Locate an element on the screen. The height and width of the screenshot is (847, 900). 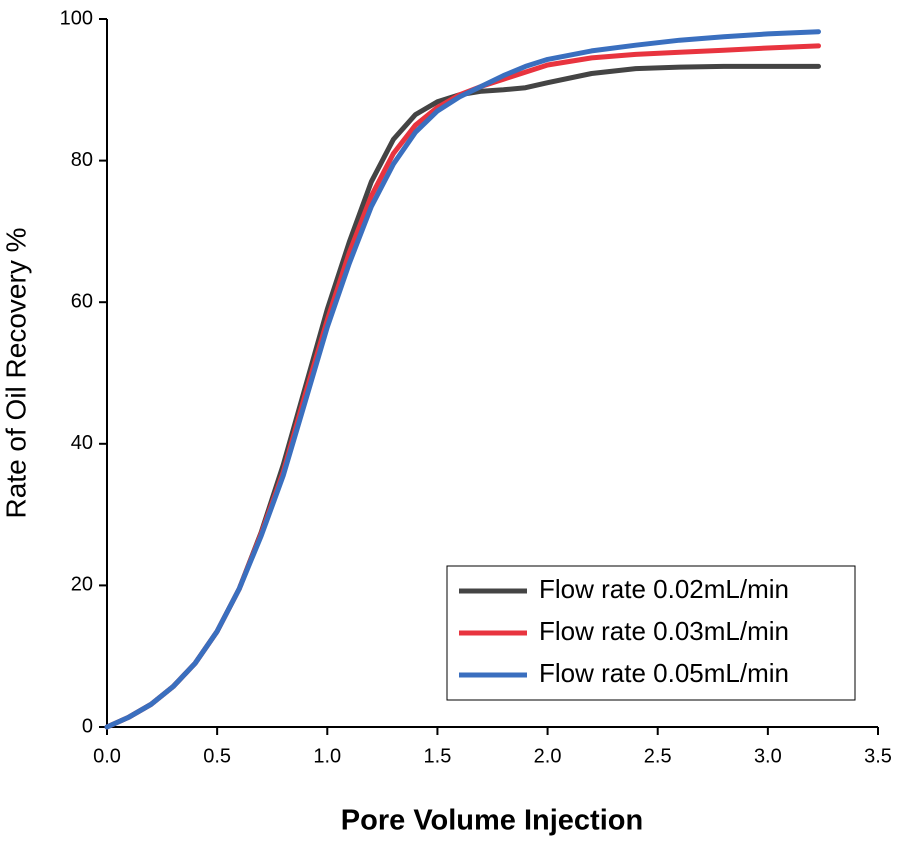
x-tick-label: 1.5 is located at coordinates (438, 756).